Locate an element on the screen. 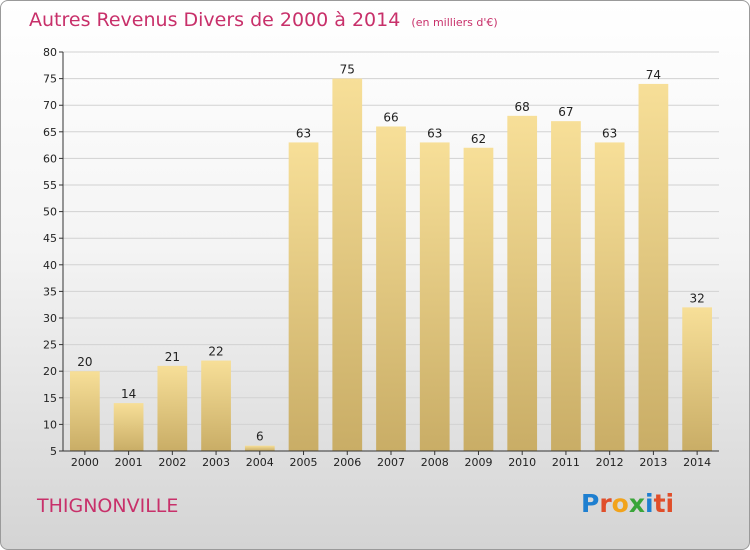  y-tick-label: 55 is located at coordinates (50, 185).